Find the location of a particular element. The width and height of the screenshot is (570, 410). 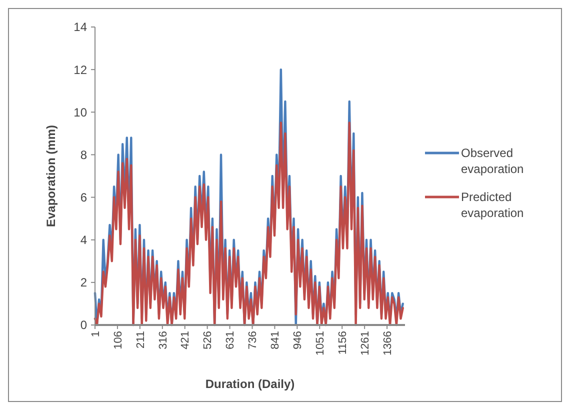

x-tick-label: 316 is located at coordinates (163, 340).